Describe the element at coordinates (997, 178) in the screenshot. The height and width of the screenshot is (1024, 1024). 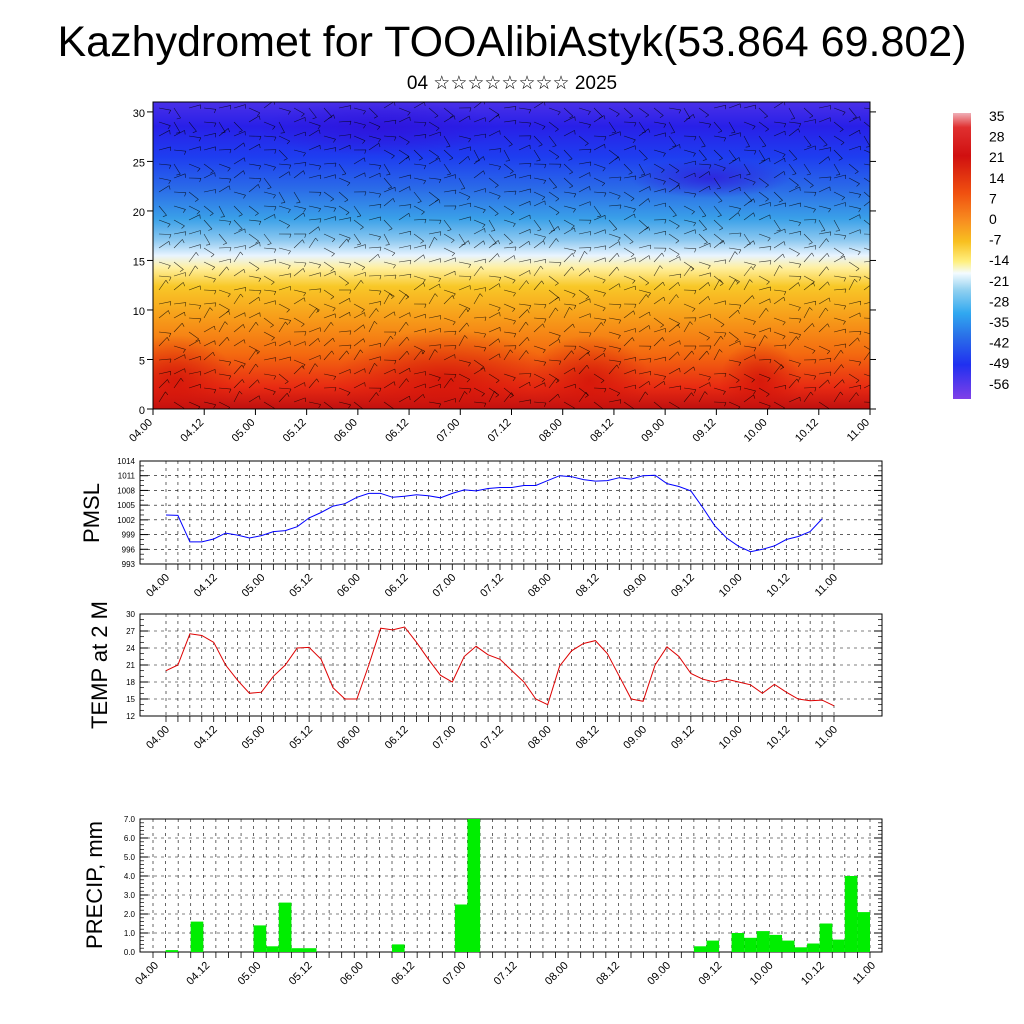
I see `colorbar-label: 14` at that location.